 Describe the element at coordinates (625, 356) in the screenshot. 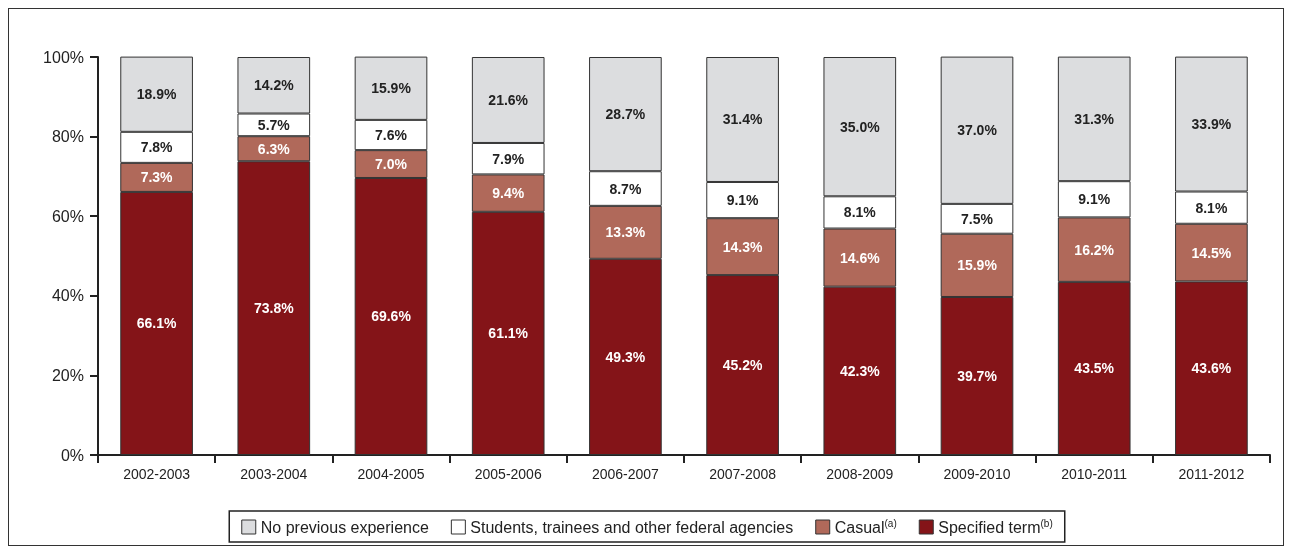

I see `data-label: 49.3%` at that location.